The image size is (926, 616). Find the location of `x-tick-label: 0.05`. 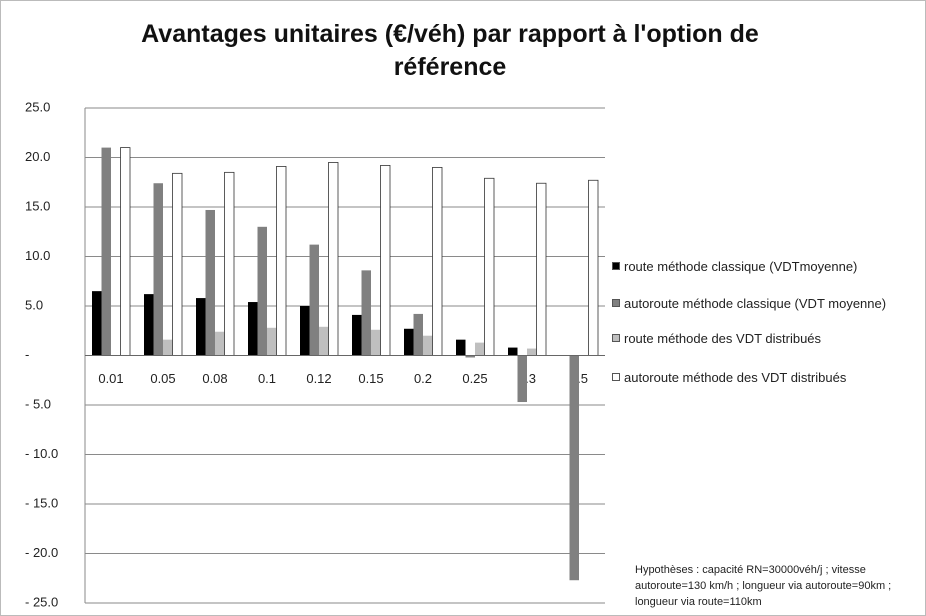

x-tick-label: 0.05 is located at coordinates (162, 378).